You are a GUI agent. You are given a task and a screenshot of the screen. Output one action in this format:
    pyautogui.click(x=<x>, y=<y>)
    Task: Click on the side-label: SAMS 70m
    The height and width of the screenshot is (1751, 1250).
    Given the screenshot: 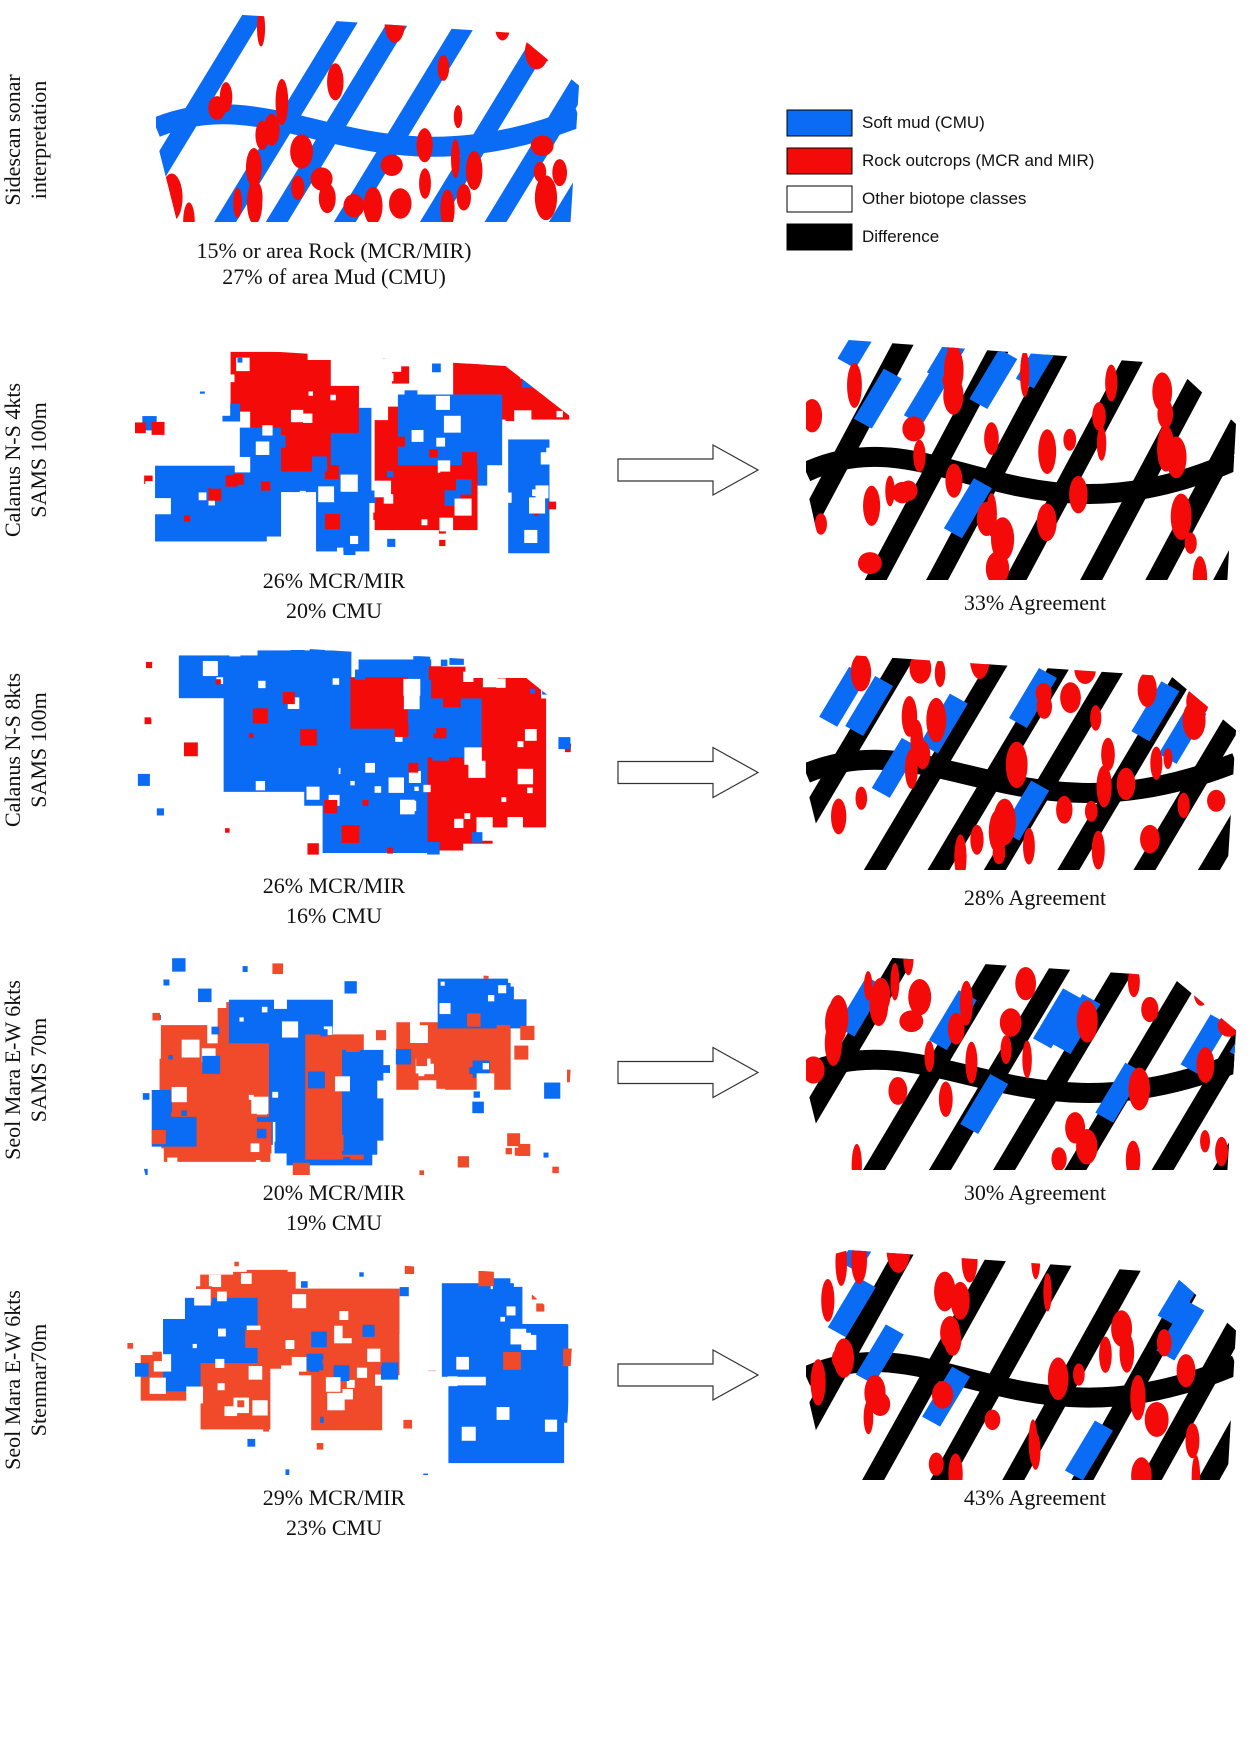 What is the action you would take?
    pyautogui.click(x=38, y=1070)
    